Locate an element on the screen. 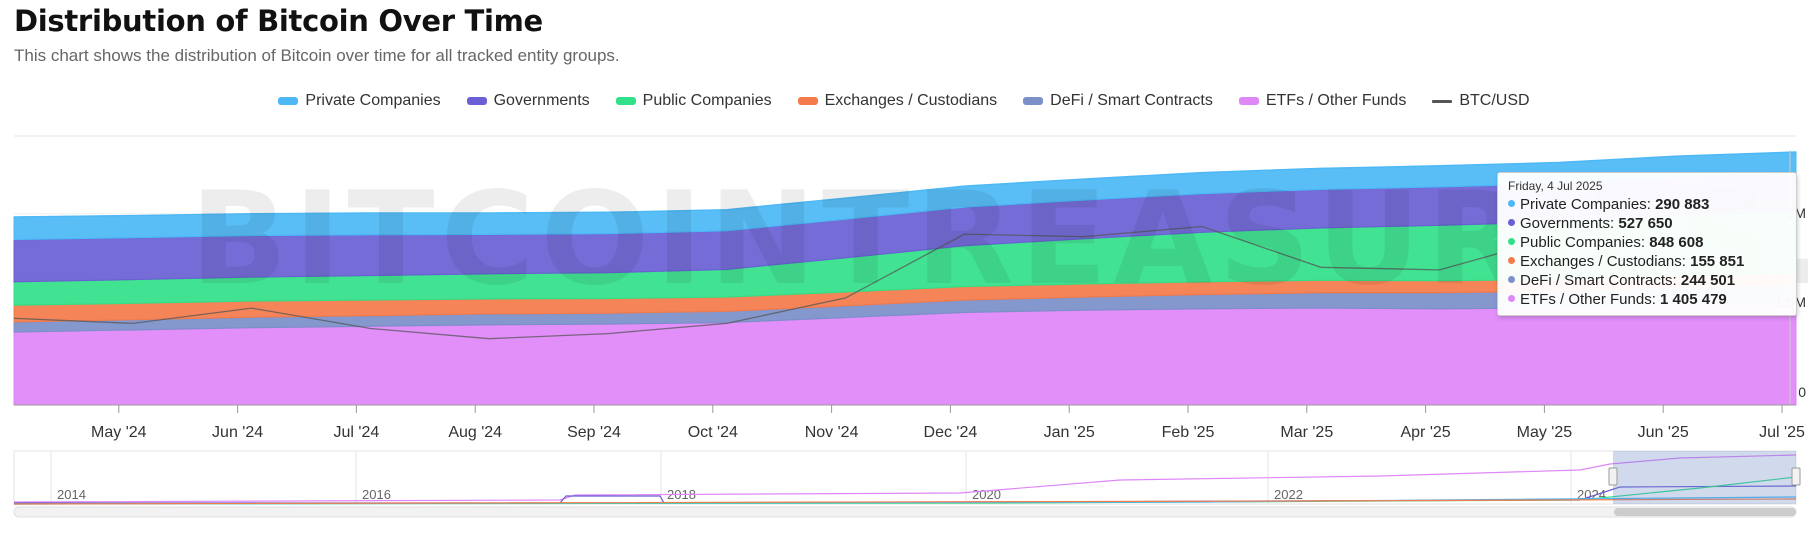 The width and height of the screenshot is (1808, 546). legend-label: Public Companies is located at coordinates (707, 100).